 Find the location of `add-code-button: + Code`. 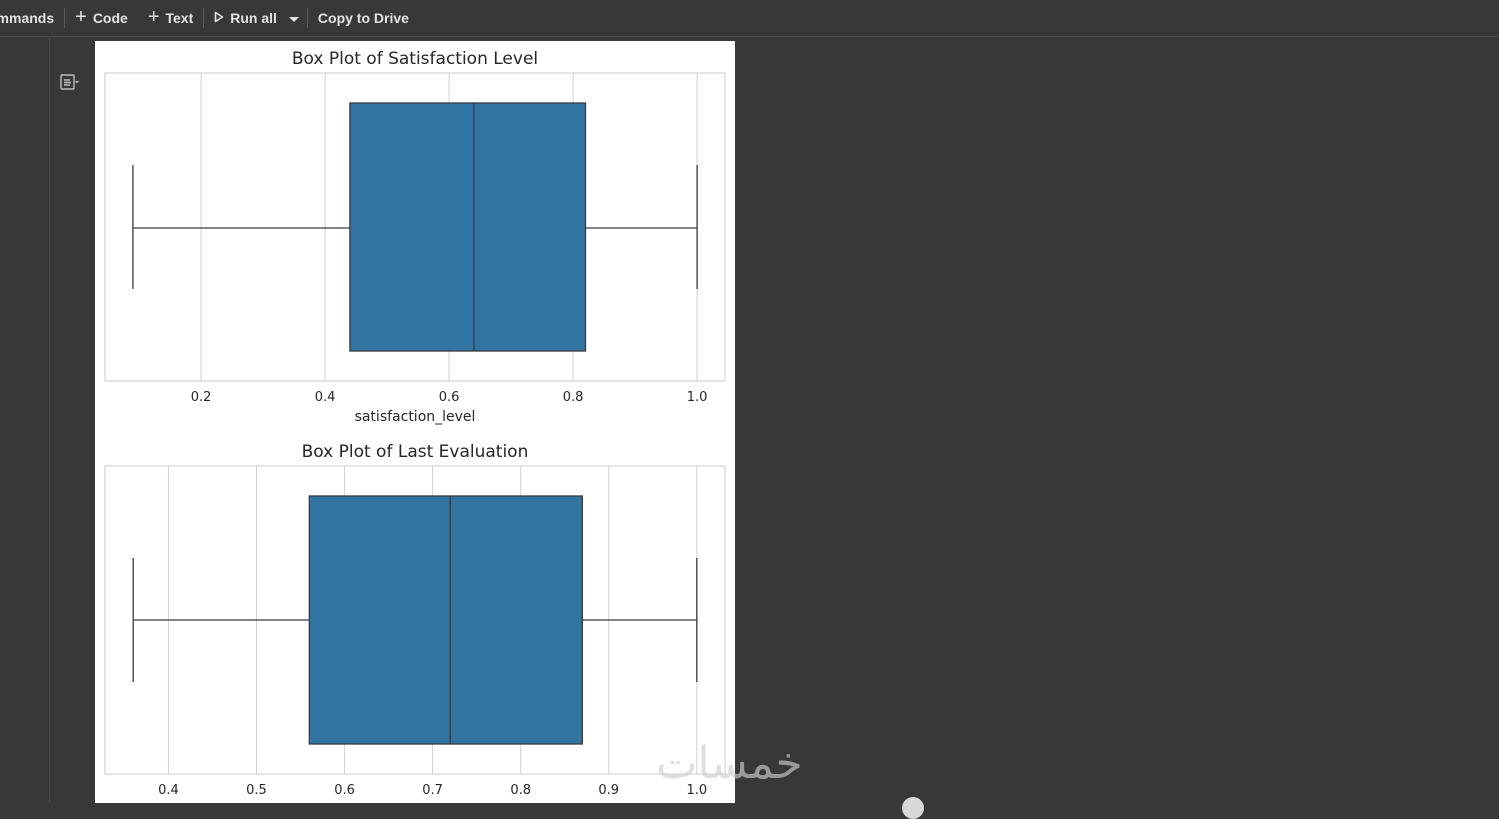

add-code-button: + Code is located at coordinates (101, 18).